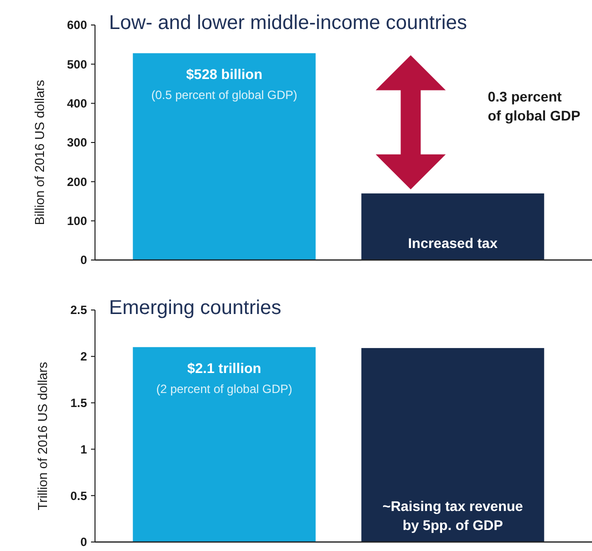 The width and height of the screenshot is (592, 551). What do you see at coordinates (39, 152) in the screenshot?
I see `y-axis-title: Billion of 2016 US dollars` at bounding box center [39, 152].